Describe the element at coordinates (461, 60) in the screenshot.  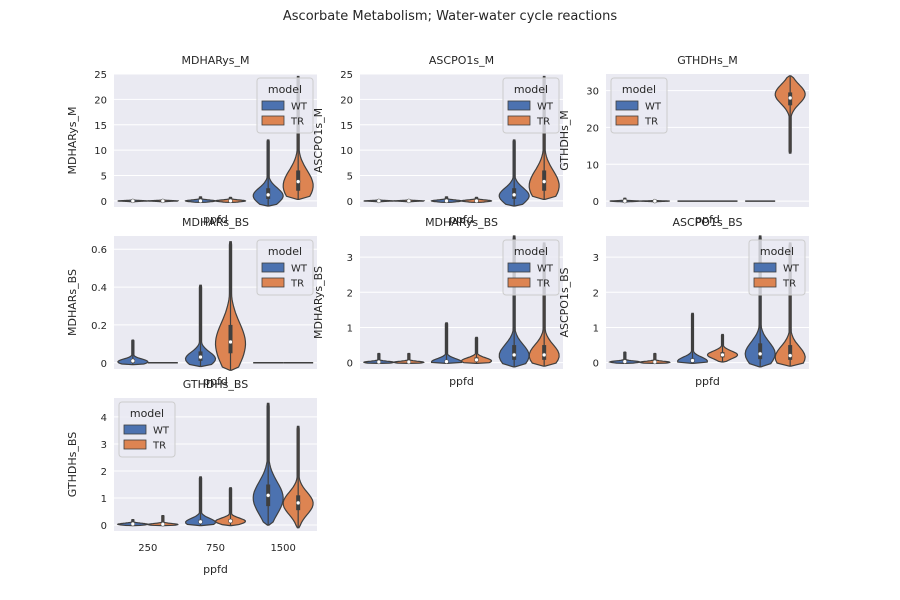
I see `subplot-title: ASCPO1s_M` at that location.